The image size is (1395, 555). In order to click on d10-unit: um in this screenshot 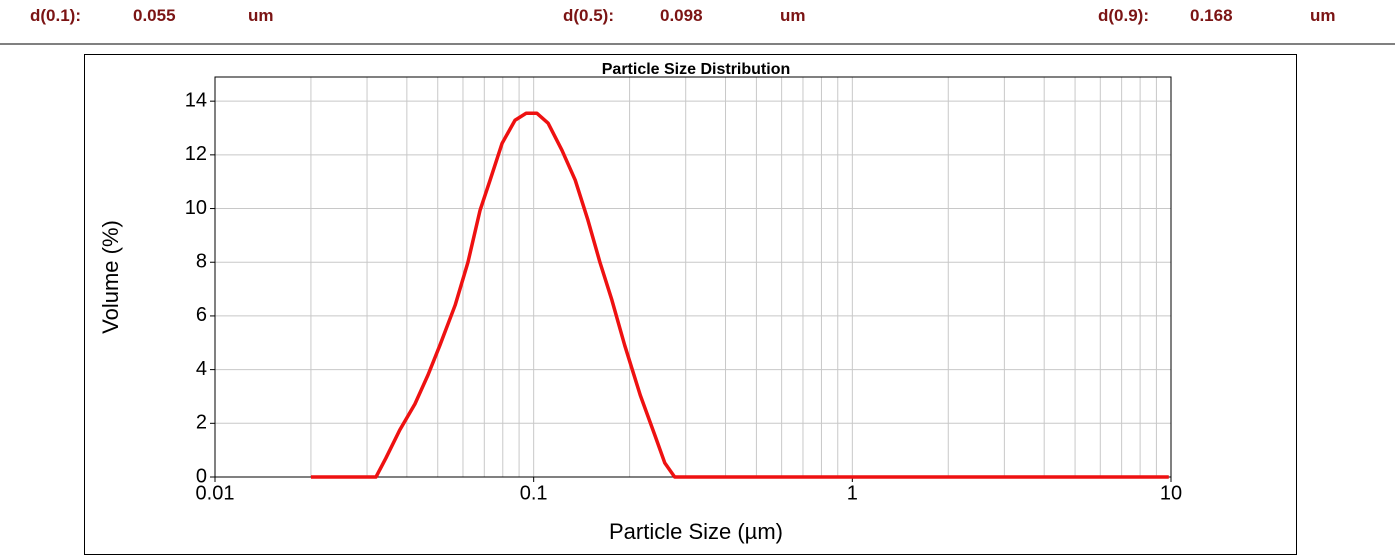, I will do `click(261, 15)`.